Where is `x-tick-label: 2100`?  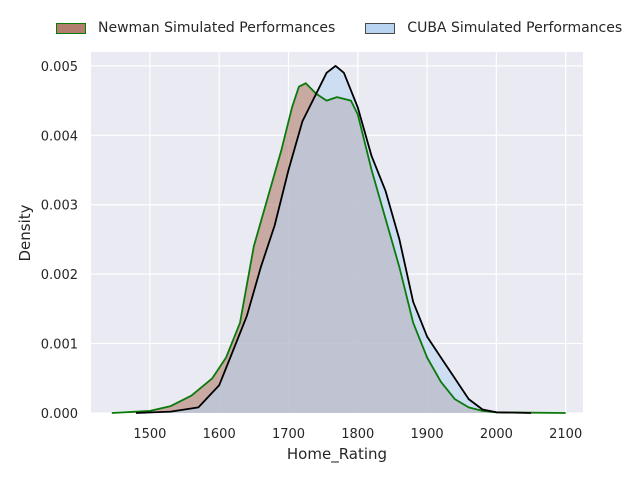 x-tick-label: 2100 is located at coordinates (565, 434).